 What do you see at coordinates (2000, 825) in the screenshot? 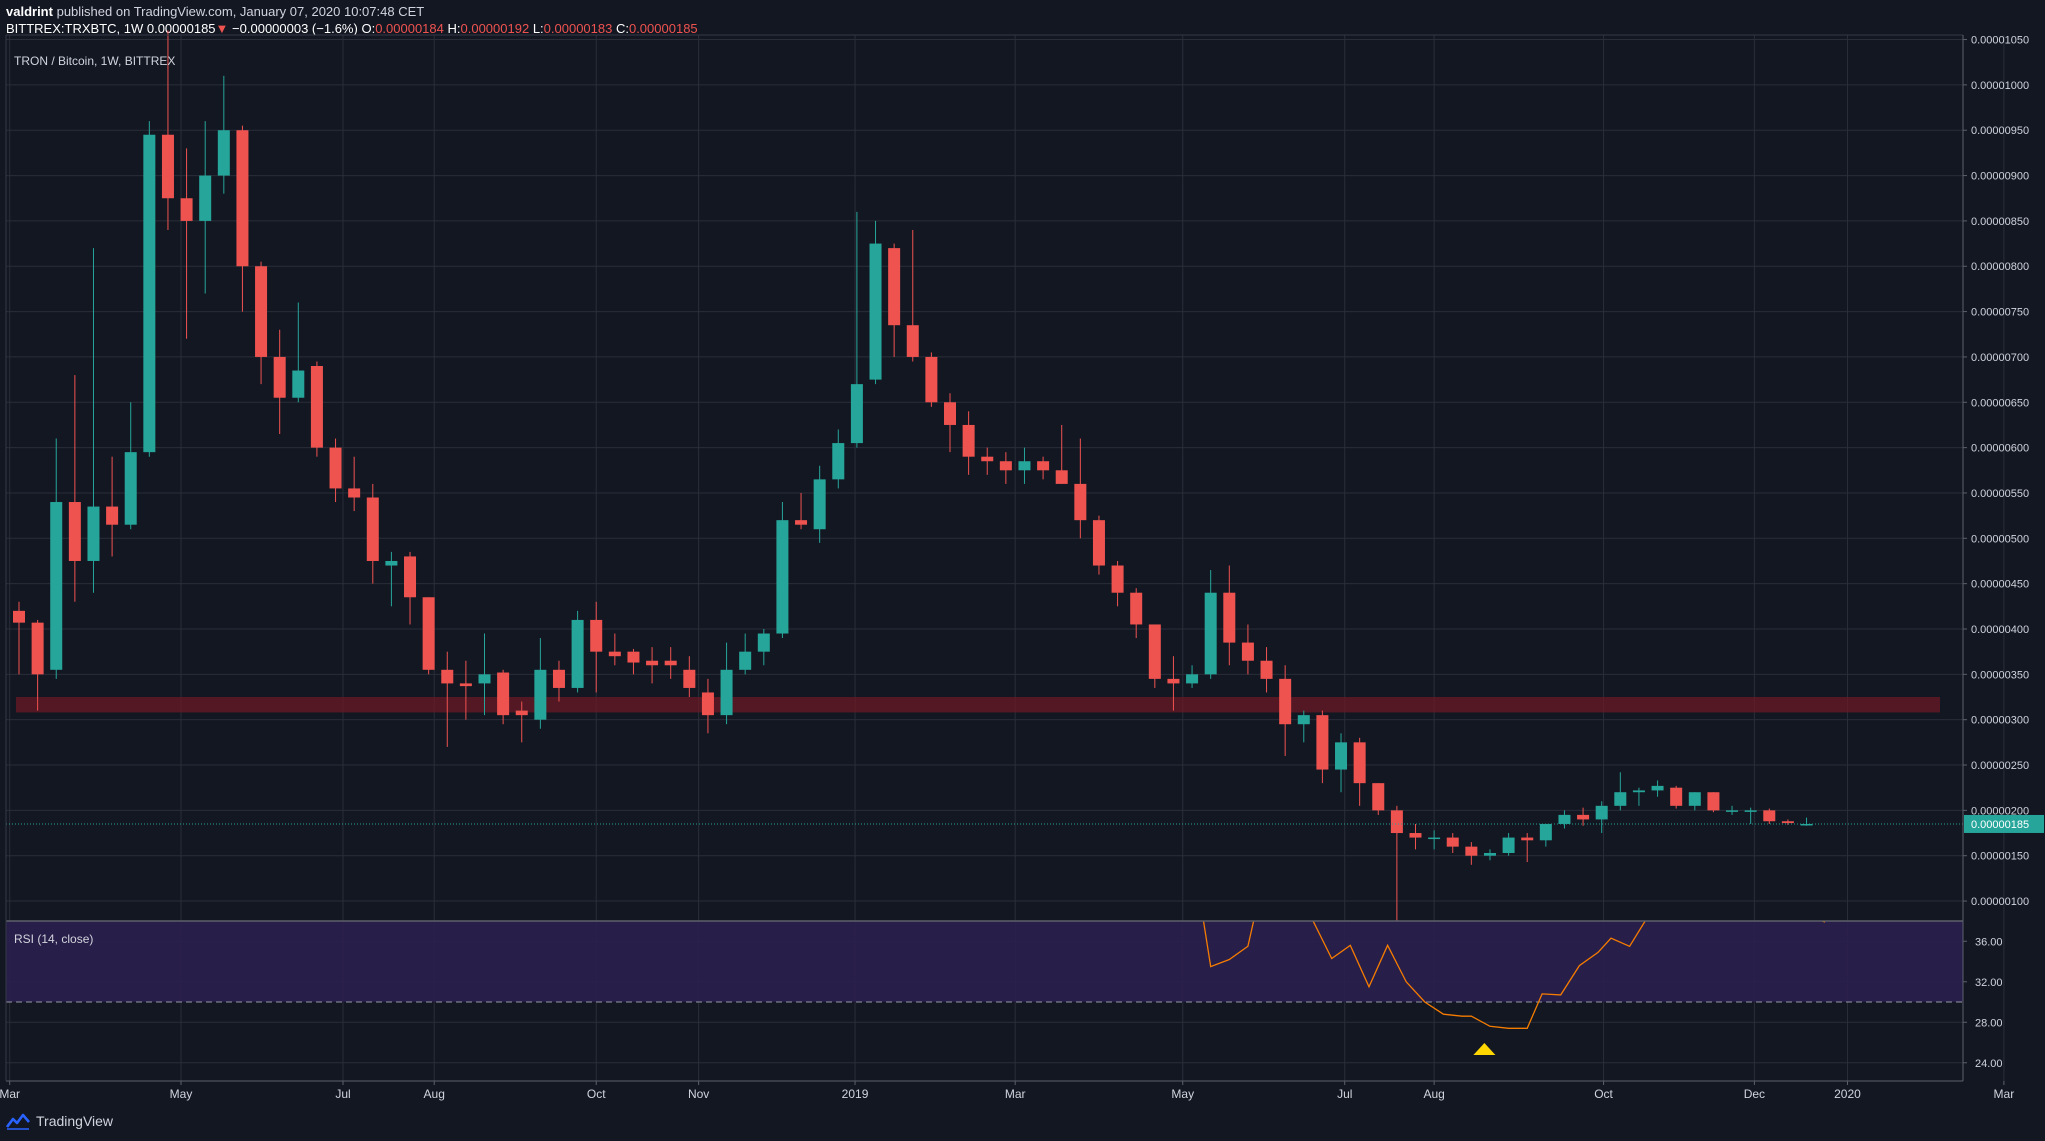
I see `price-tag-label: 0.00000185` at bounding box center [2000, 825].